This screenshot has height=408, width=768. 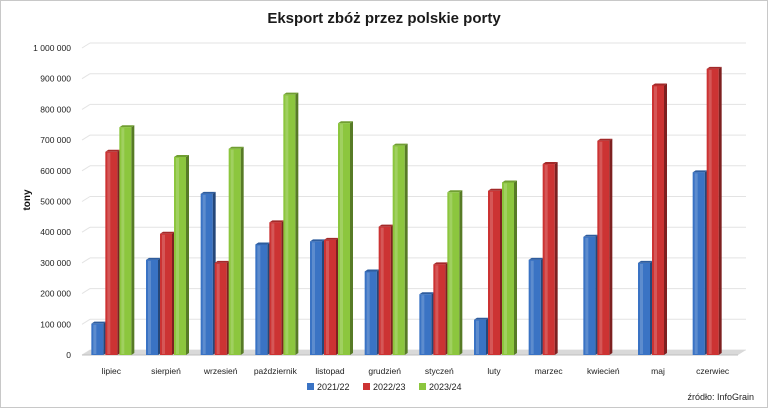 I want to click on x-category-label: maj, so click(x=658, y=371).